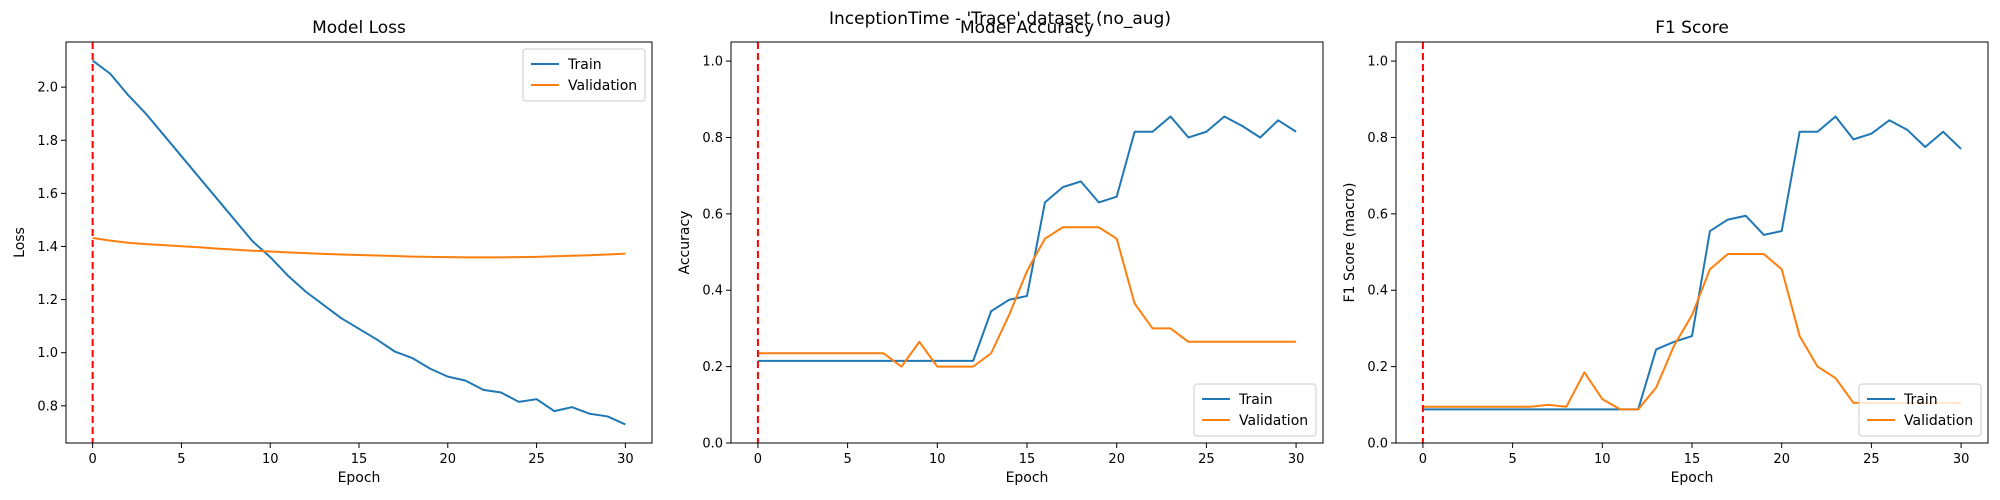 Image resolution: width=2000 pixels, height=500 pixels. I want to click on figure-title: InceptionTime - 'Trace' dataset (no_aug), so click(1000, 19).